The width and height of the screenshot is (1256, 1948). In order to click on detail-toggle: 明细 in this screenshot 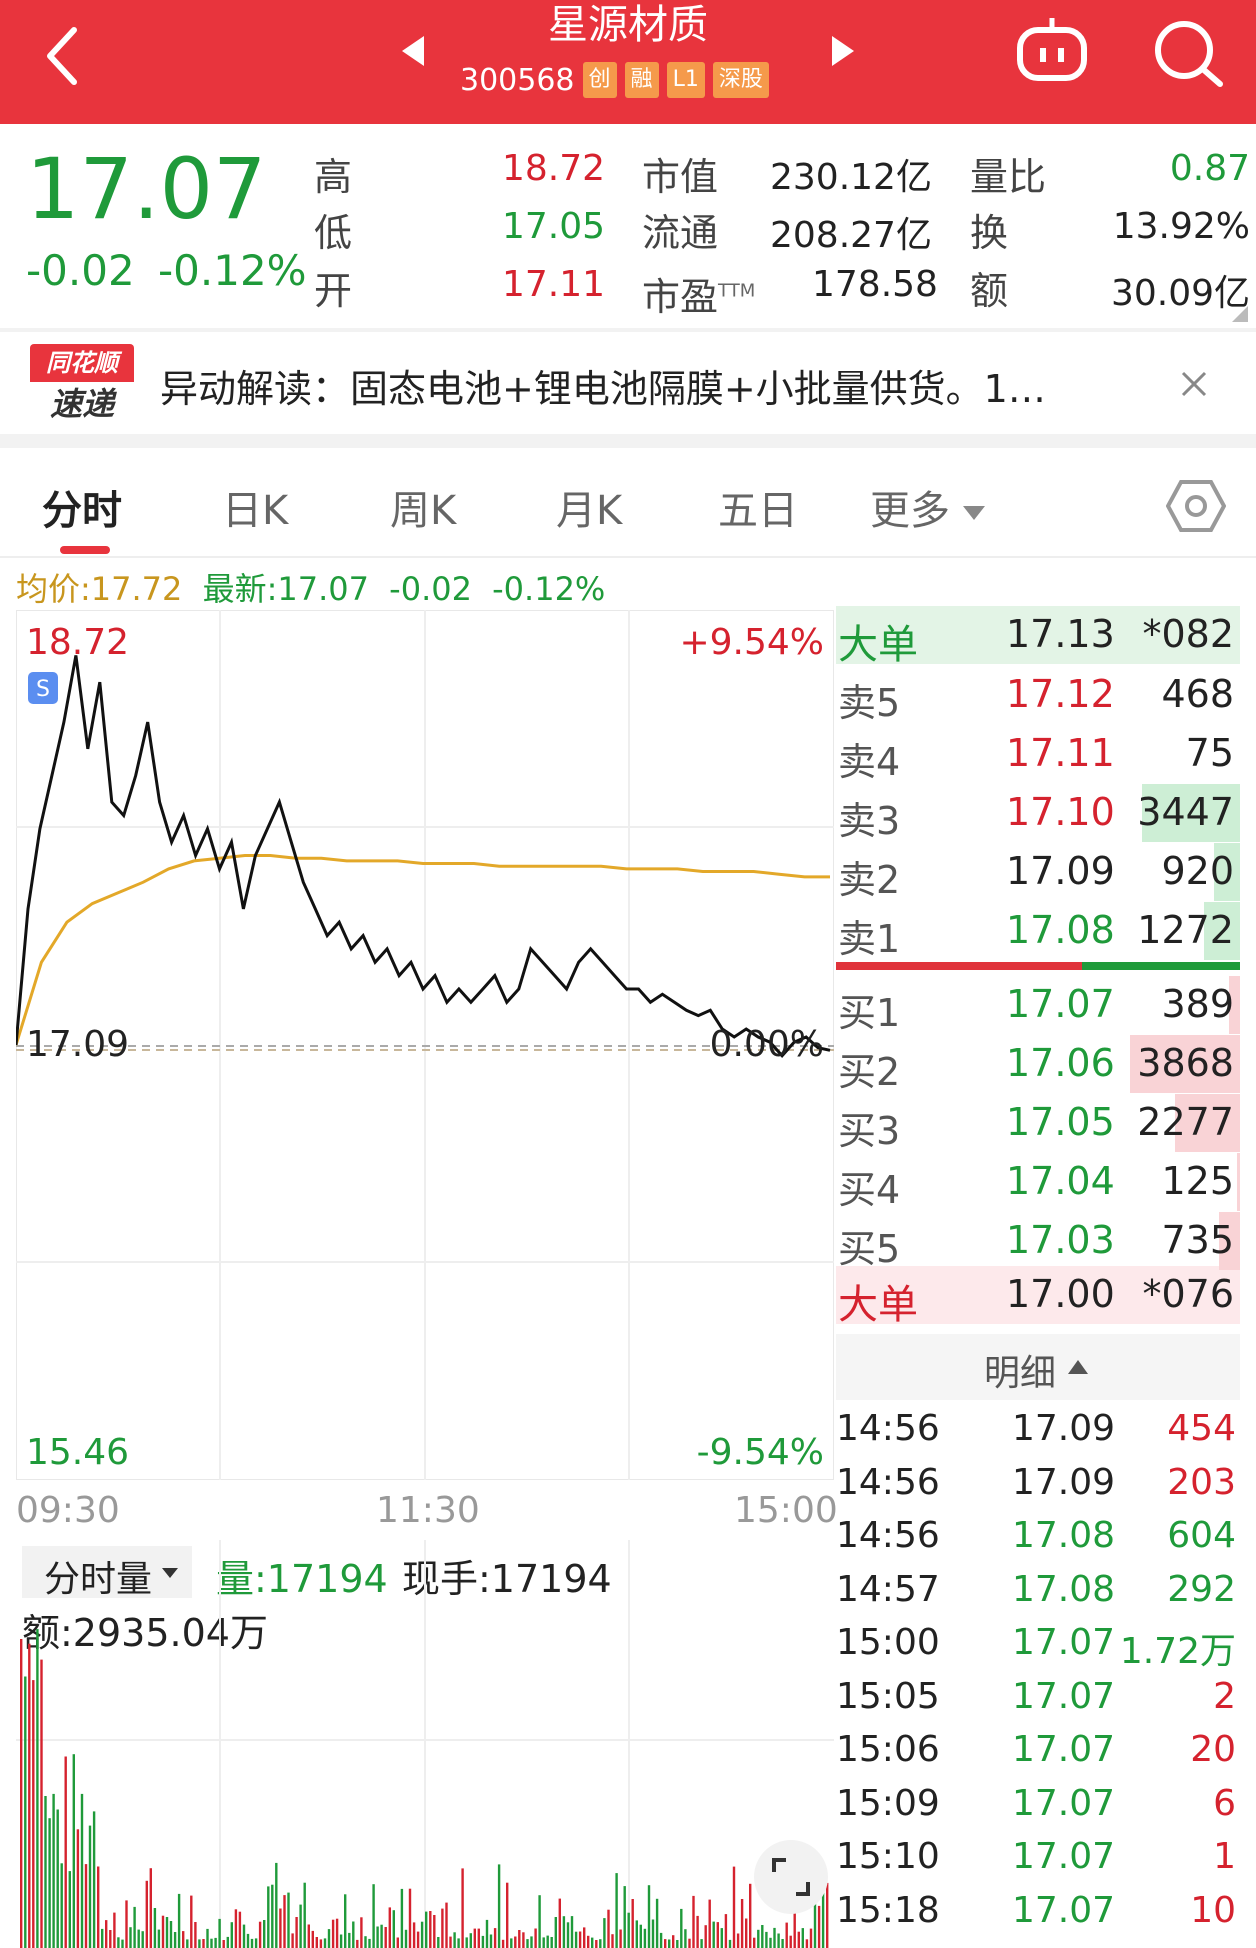, I will do `click(1038, 1367)`.